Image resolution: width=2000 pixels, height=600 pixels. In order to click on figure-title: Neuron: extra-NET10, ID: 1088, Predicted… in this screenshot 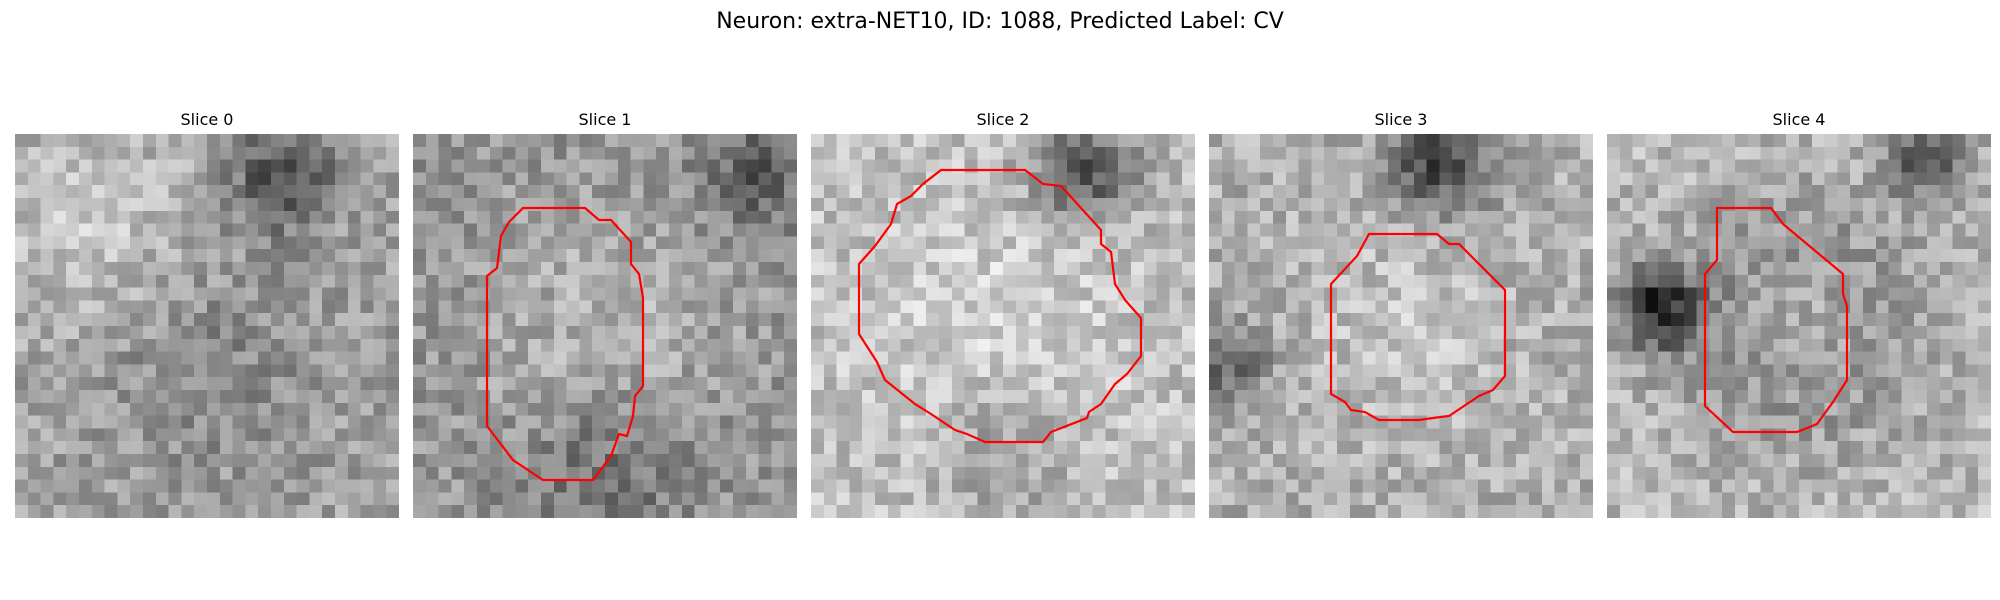, I will do `click(1000, 21)`.